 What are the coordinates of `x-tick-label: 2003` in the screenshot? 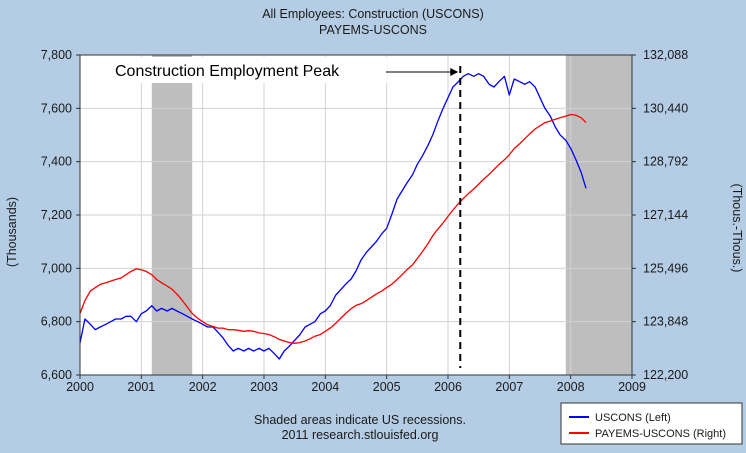 It's located at (264, 387).